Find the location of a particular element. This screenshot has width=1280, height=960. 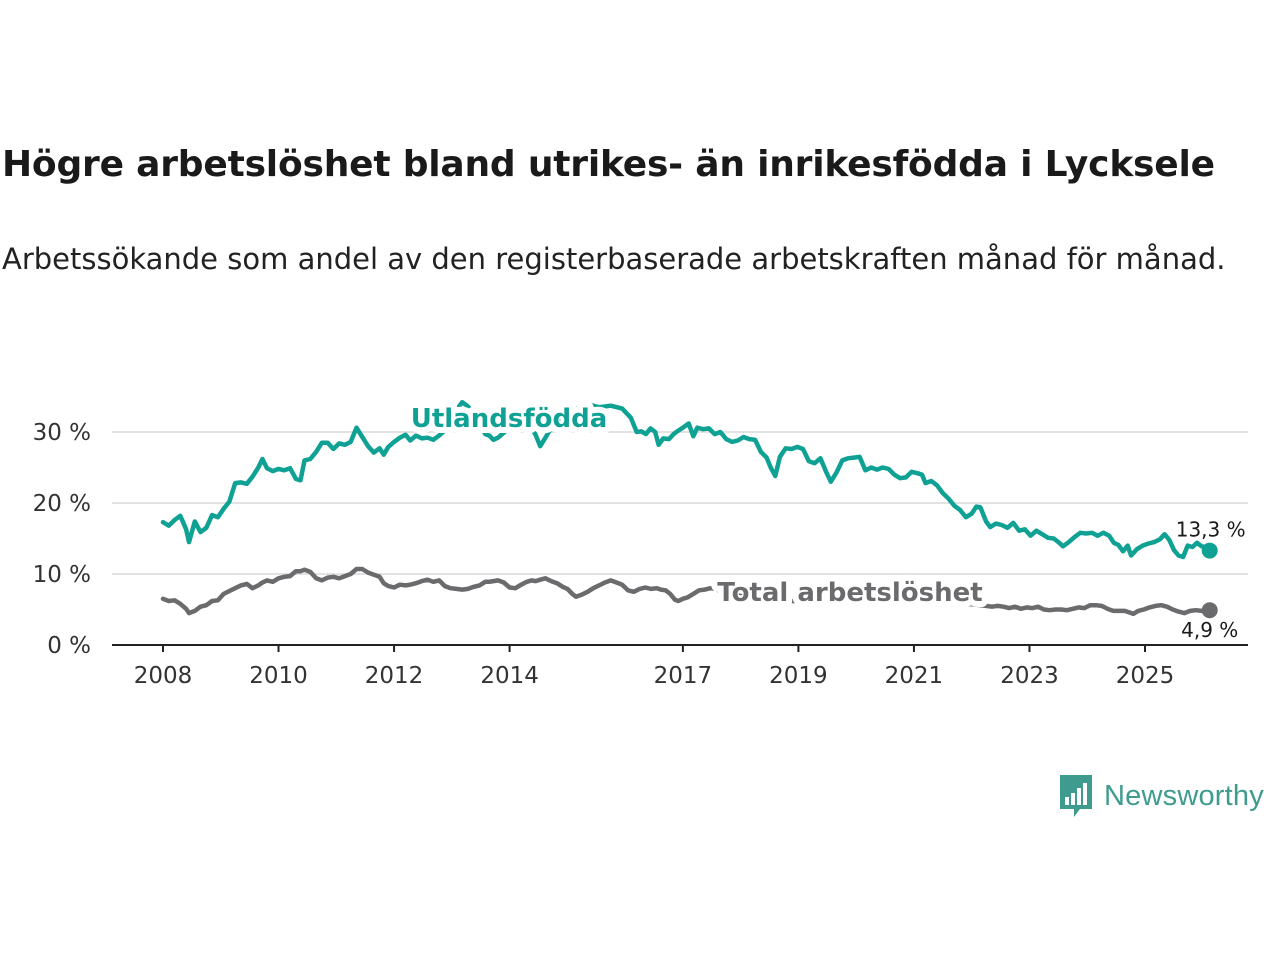

x-axis: 2008 2010 2012 2014 2017 2019 2021 2023 2025 is located at coordinates (680, 666).